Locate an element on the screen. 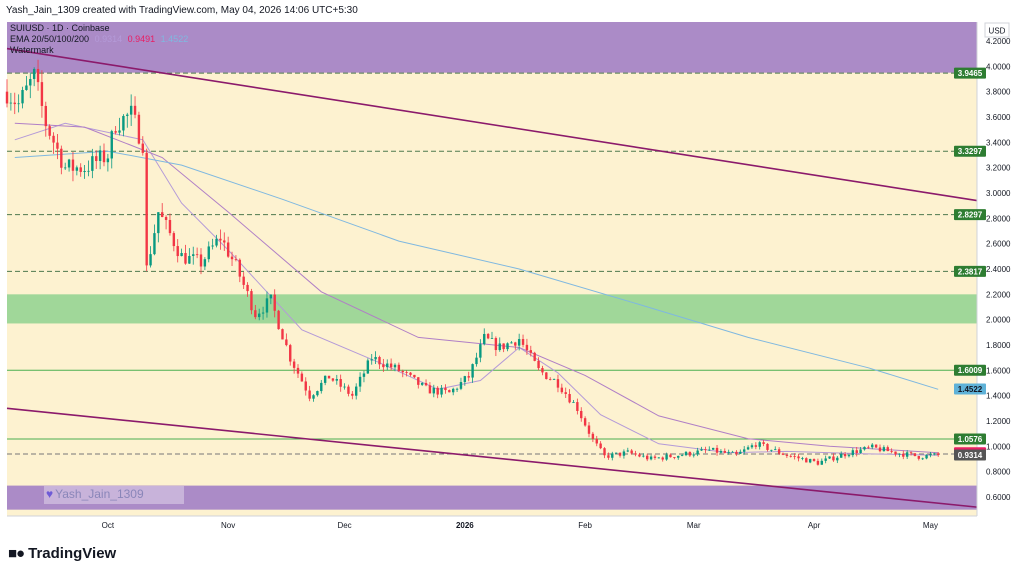  price-badge-label: 1.0576 is located at coordinates (970, 439).